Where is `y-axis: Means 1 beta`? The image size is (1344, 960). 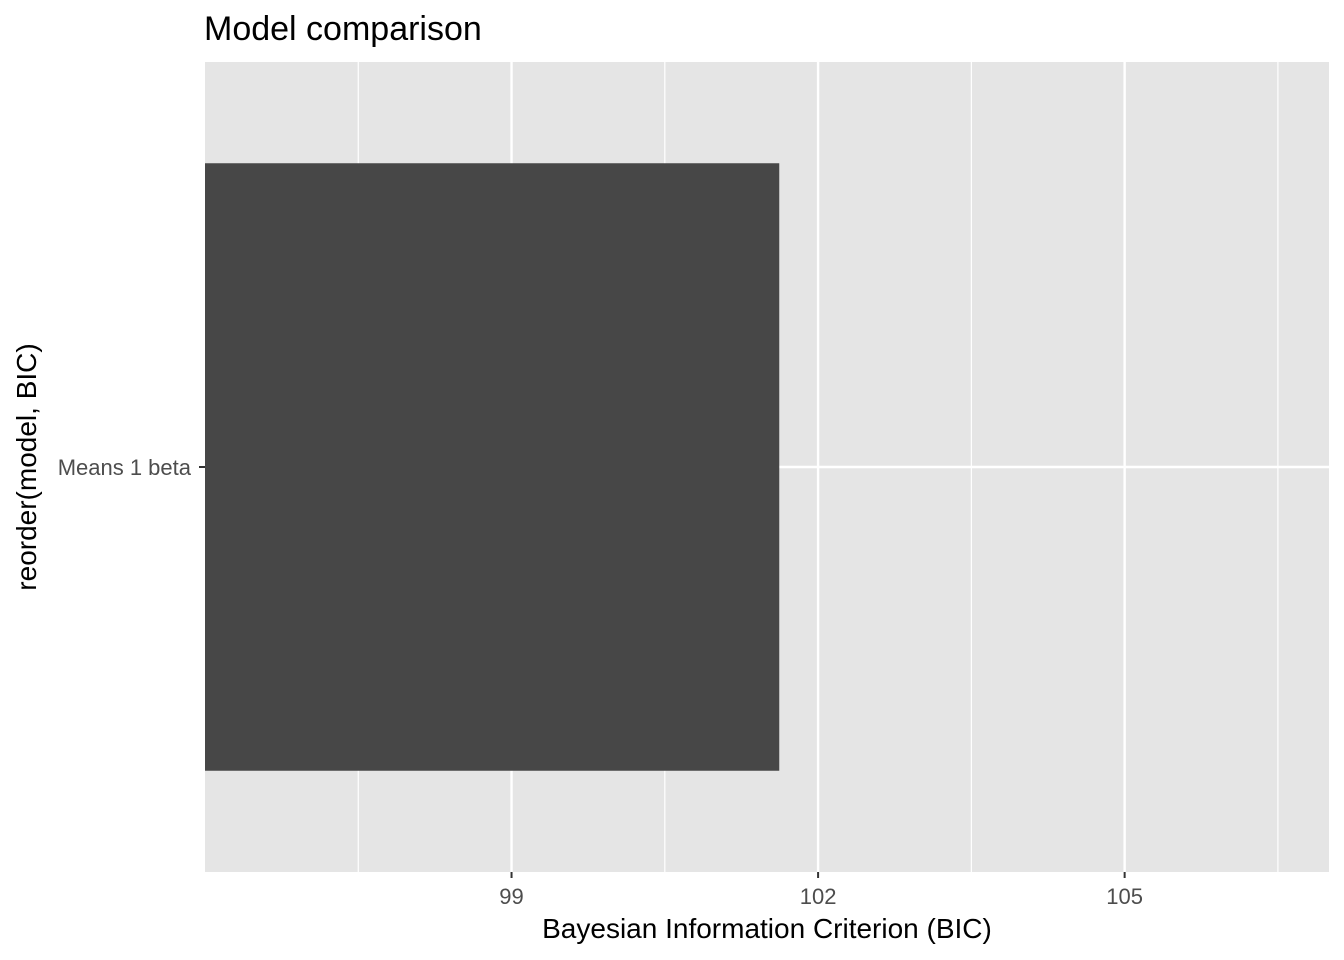 y-axis: Means 1 beta is located at coordinates (131, 467).